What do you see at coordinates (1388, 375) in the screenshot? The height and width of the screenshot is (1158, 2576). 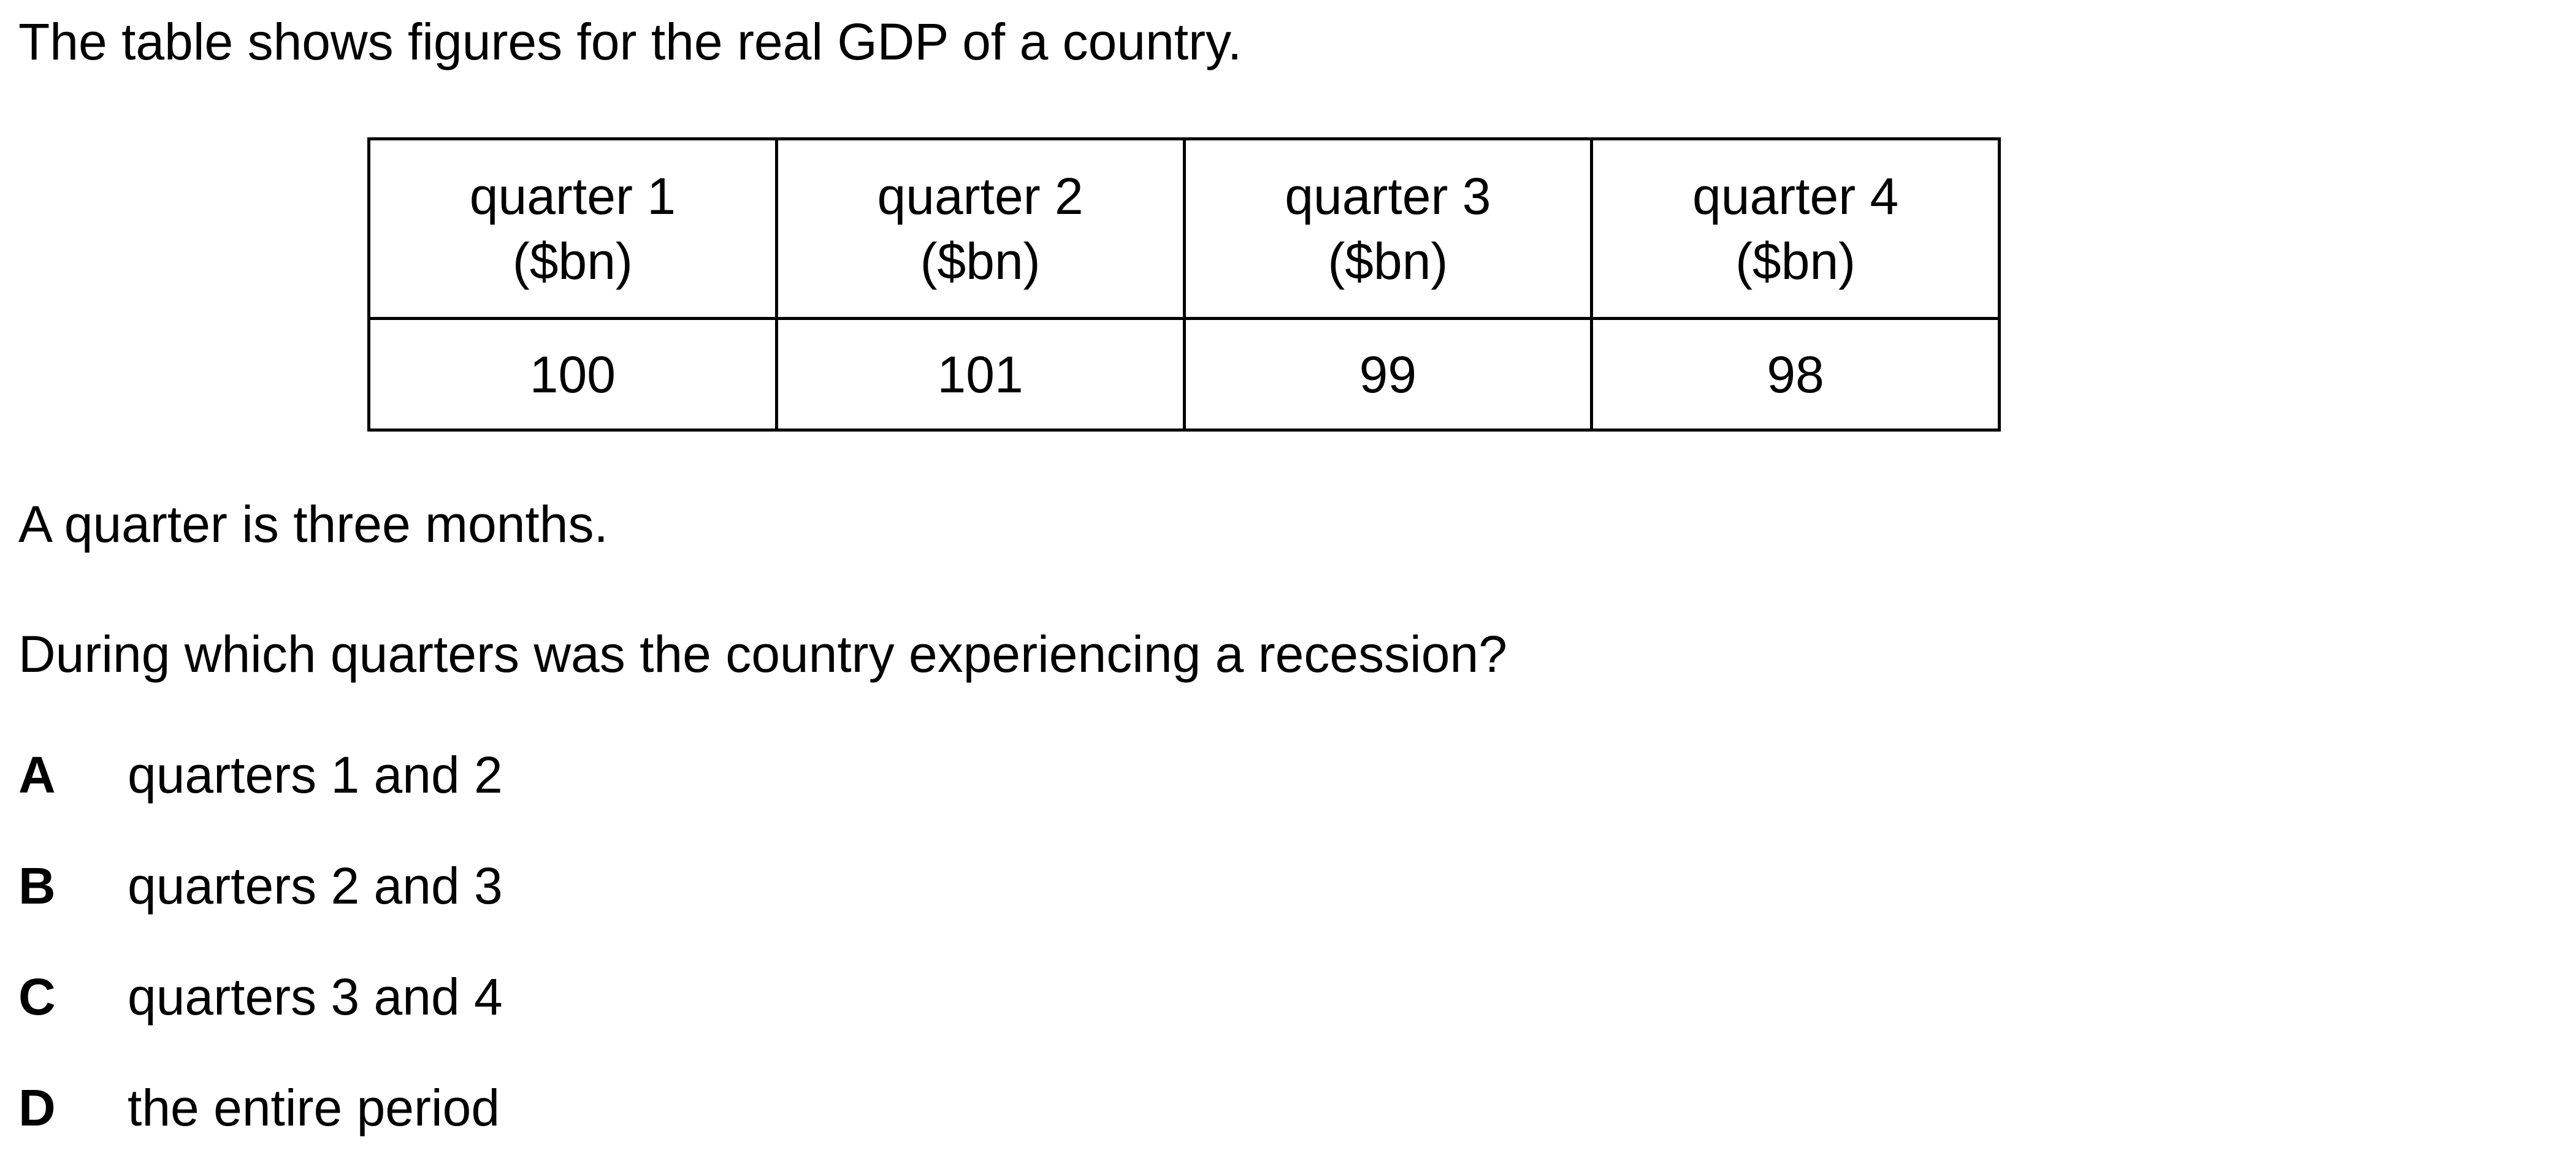 I see `table-cell-quarter-3: 99` at bounding box center [1388, 375].